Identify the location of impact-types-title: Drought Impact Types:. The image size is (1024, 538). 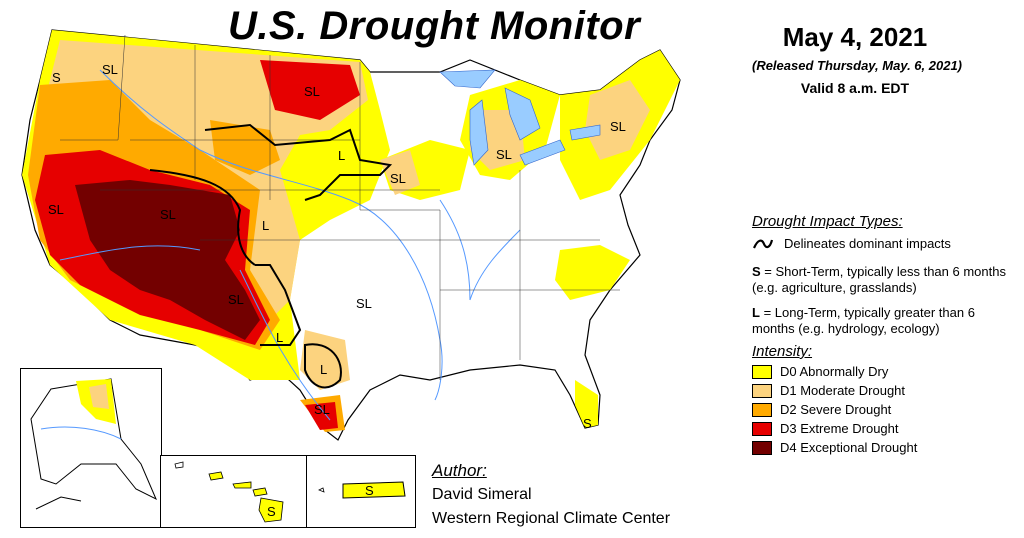
(827, 221).